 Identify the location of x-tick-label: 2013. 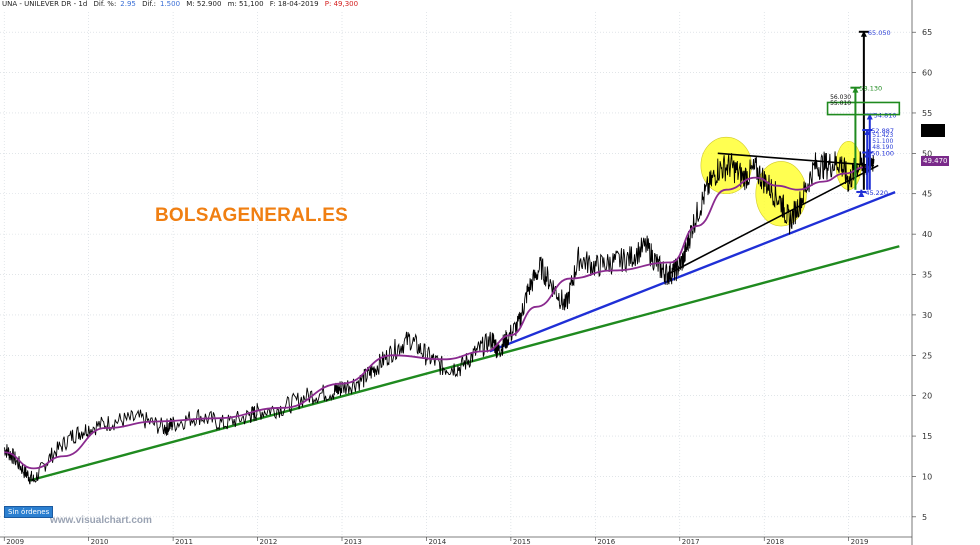
(353, 541).